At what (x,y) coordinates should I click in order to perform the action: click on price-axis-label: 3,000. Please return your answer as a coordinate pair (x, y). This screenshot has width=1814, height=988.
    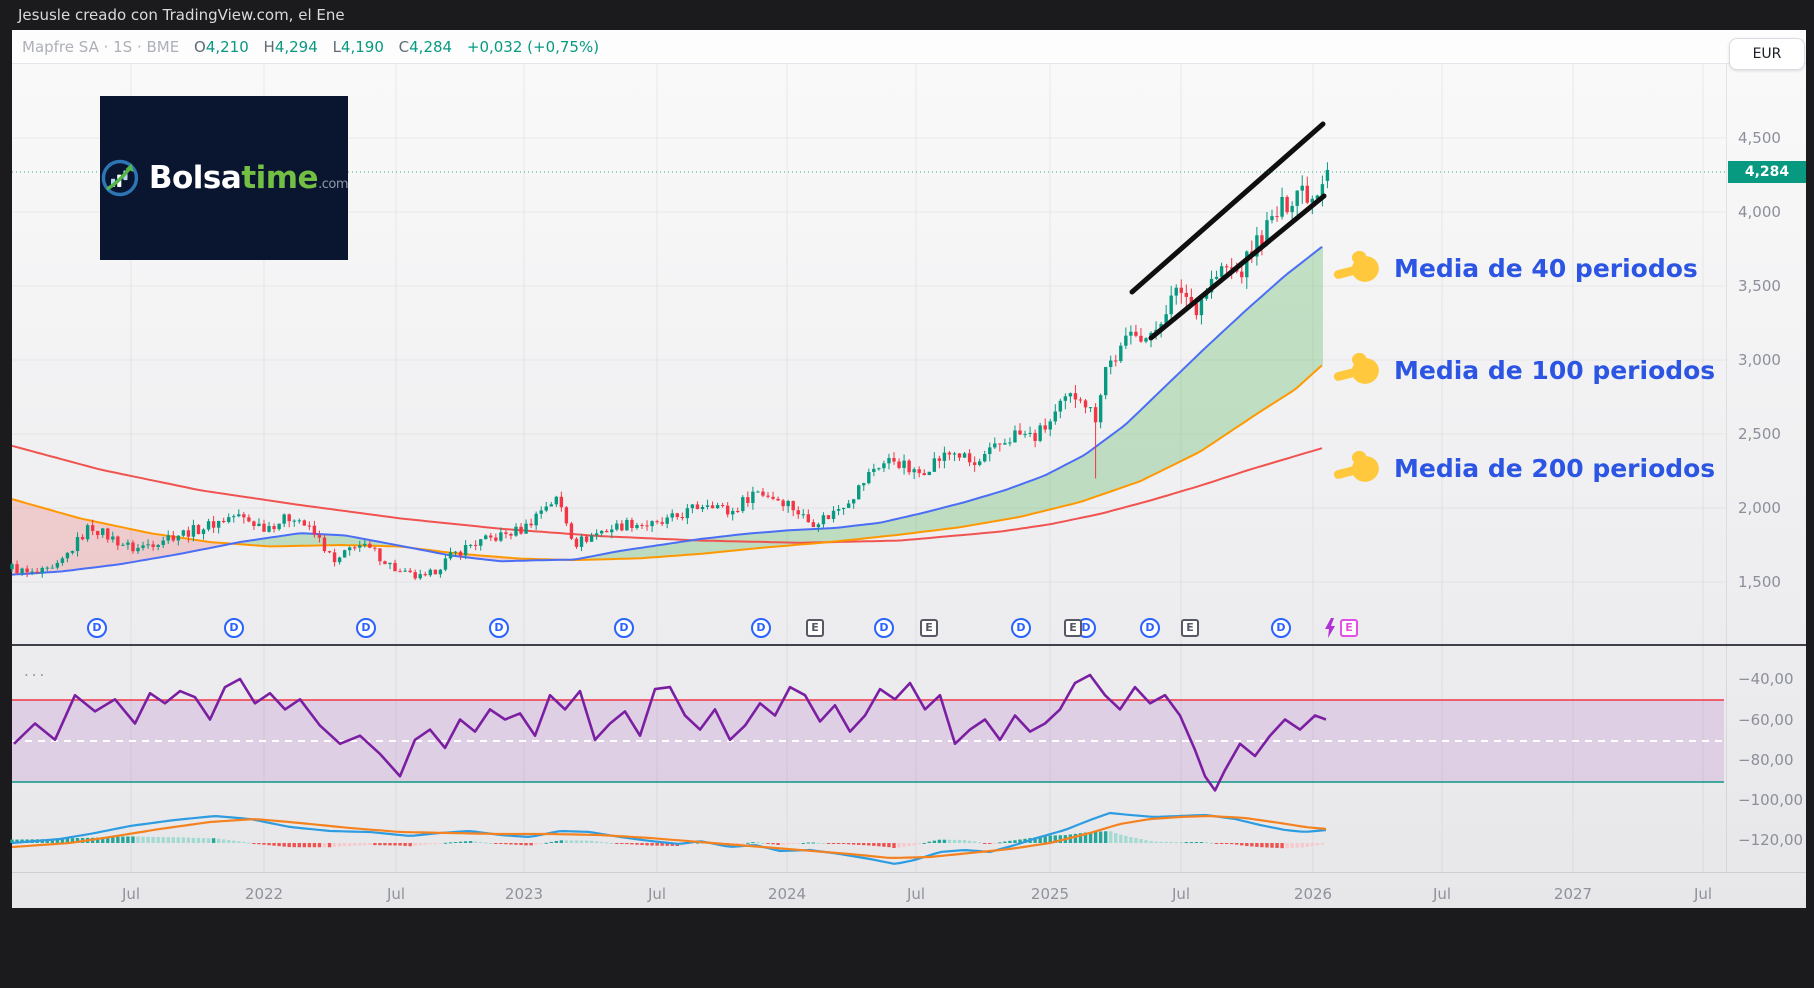
    Looking at the image, I should click on (1759, 360).